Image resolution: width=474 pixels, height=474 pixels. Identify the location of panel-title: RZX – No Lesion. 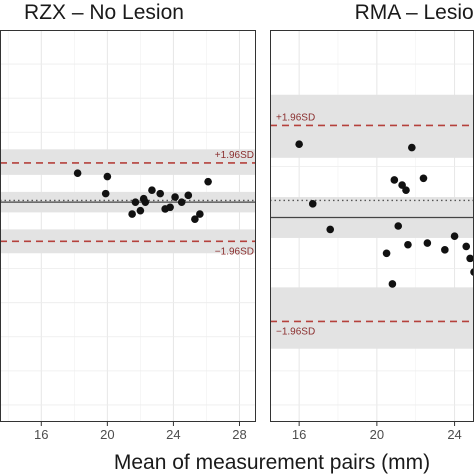
(104, 12).